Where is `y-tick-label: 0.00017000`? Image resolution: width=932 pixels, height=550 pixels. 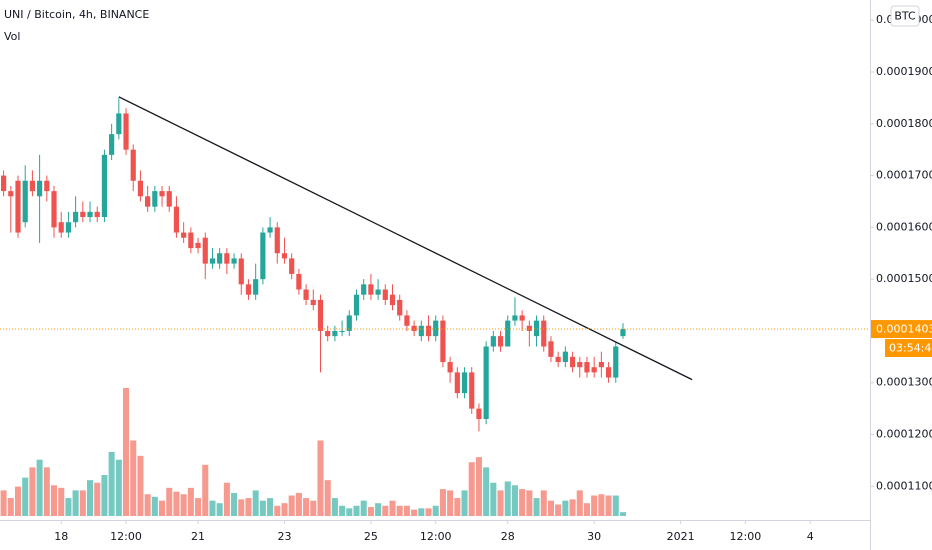
y-tick-label: 0.00017000 is located at coordinates (904, 175).